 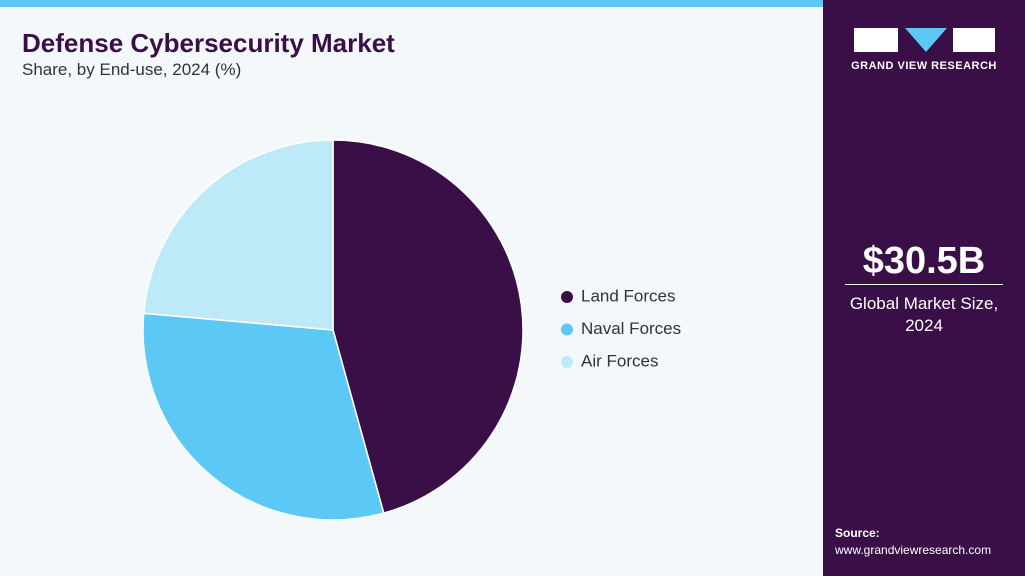 I want to click on divider, so click(x=924, y=284).